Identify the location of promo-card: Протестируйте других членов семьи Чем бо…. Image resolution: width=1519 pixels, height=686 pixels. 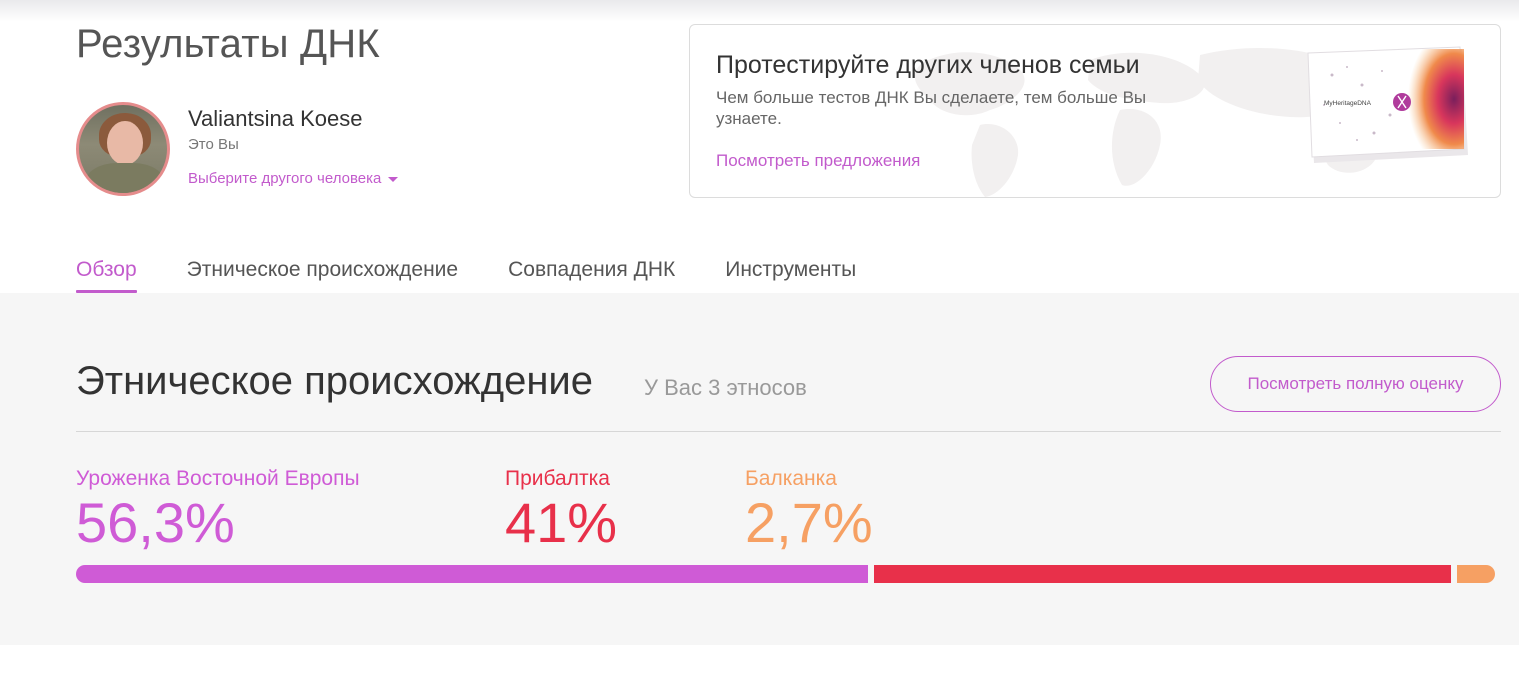
(1095, 111).